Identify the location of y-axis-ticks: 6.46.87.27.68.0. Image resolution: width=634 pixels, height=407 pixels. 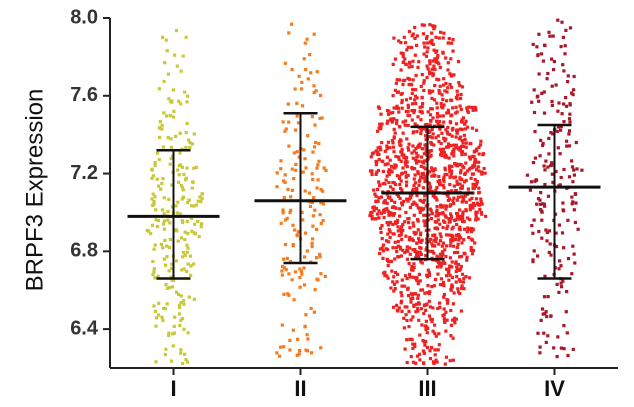
(90, 172).